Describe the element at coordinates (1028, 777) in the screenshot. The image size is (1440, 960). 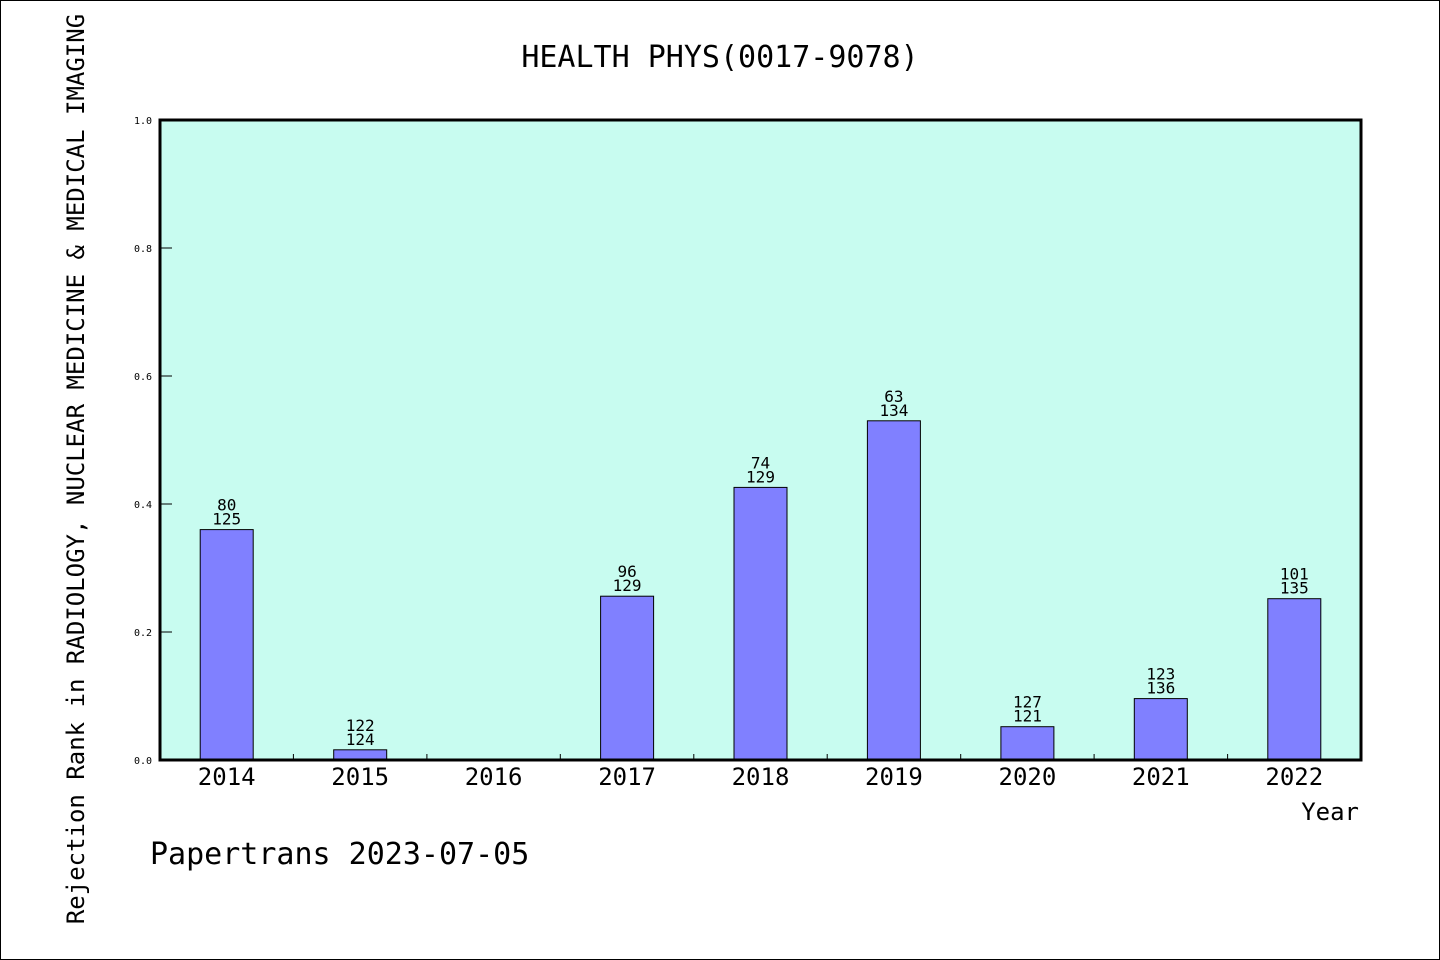
I see `x-tick-label-2020: 2020` at that location.